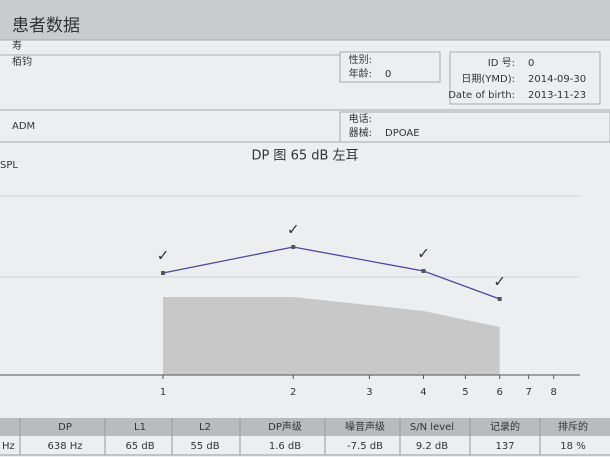 The height and width of the screenshot is (457, 610). Describe the element at coordinates (528, 392) in the screenshot. I see `x-tick-label: 7` at that location.